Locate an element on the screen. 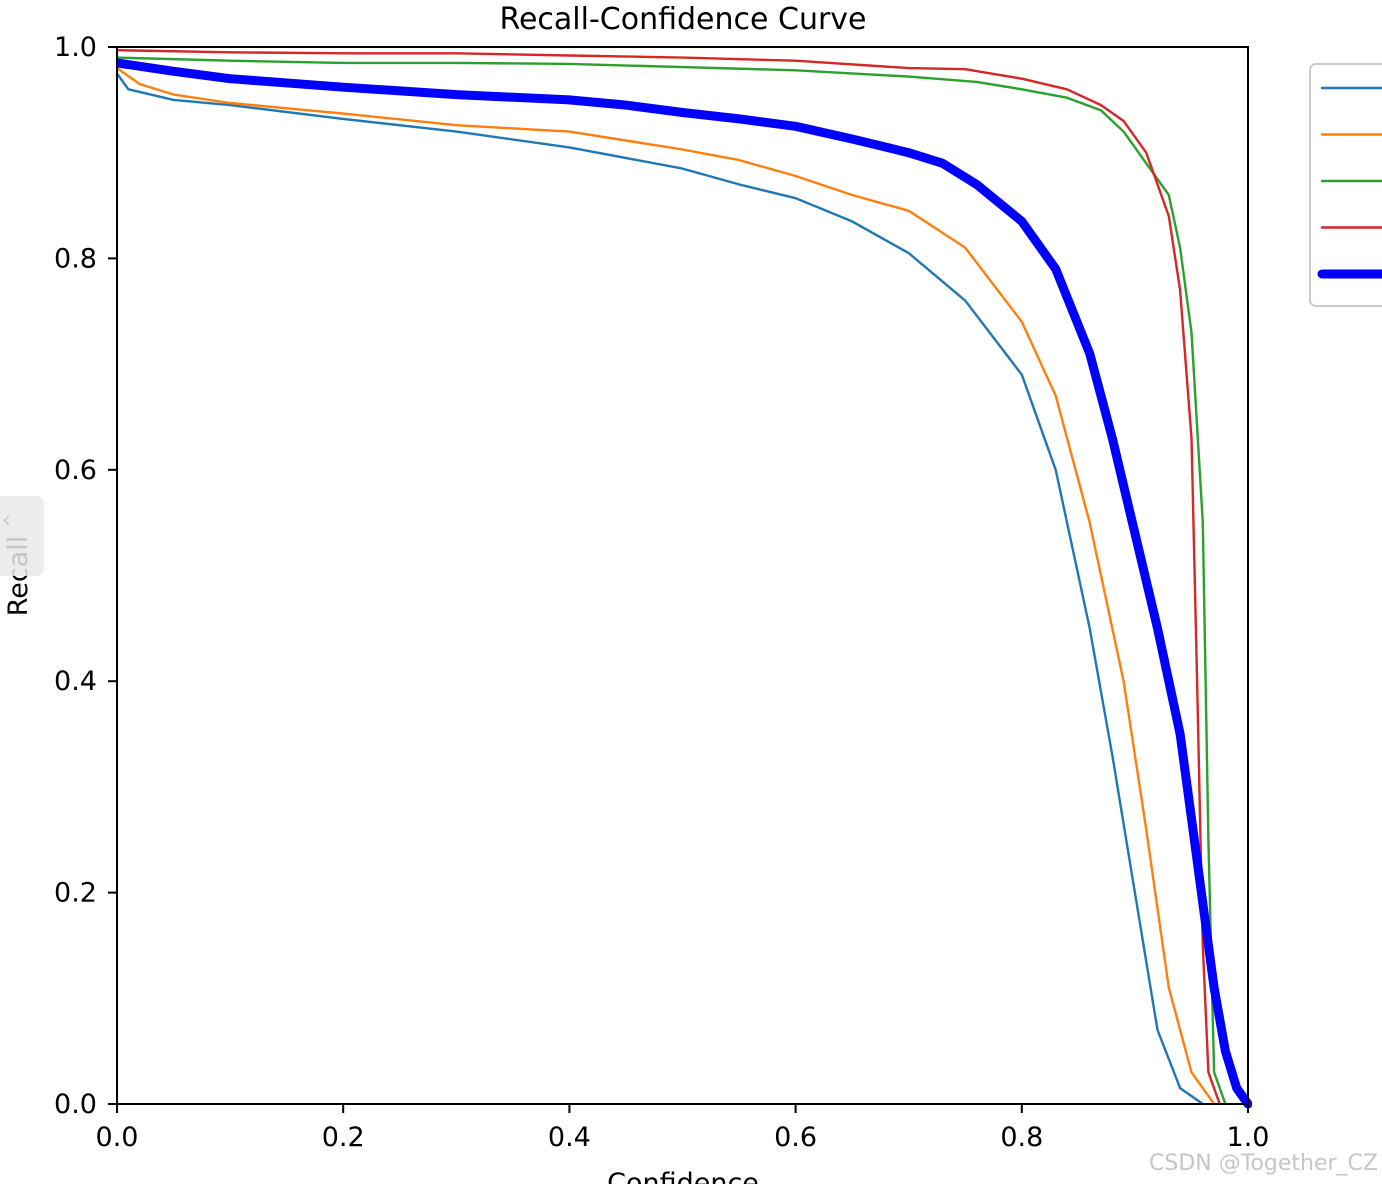 The image size is (1382, 1184). y-tick-label: 0.4 is located at coordinates (75, 681).